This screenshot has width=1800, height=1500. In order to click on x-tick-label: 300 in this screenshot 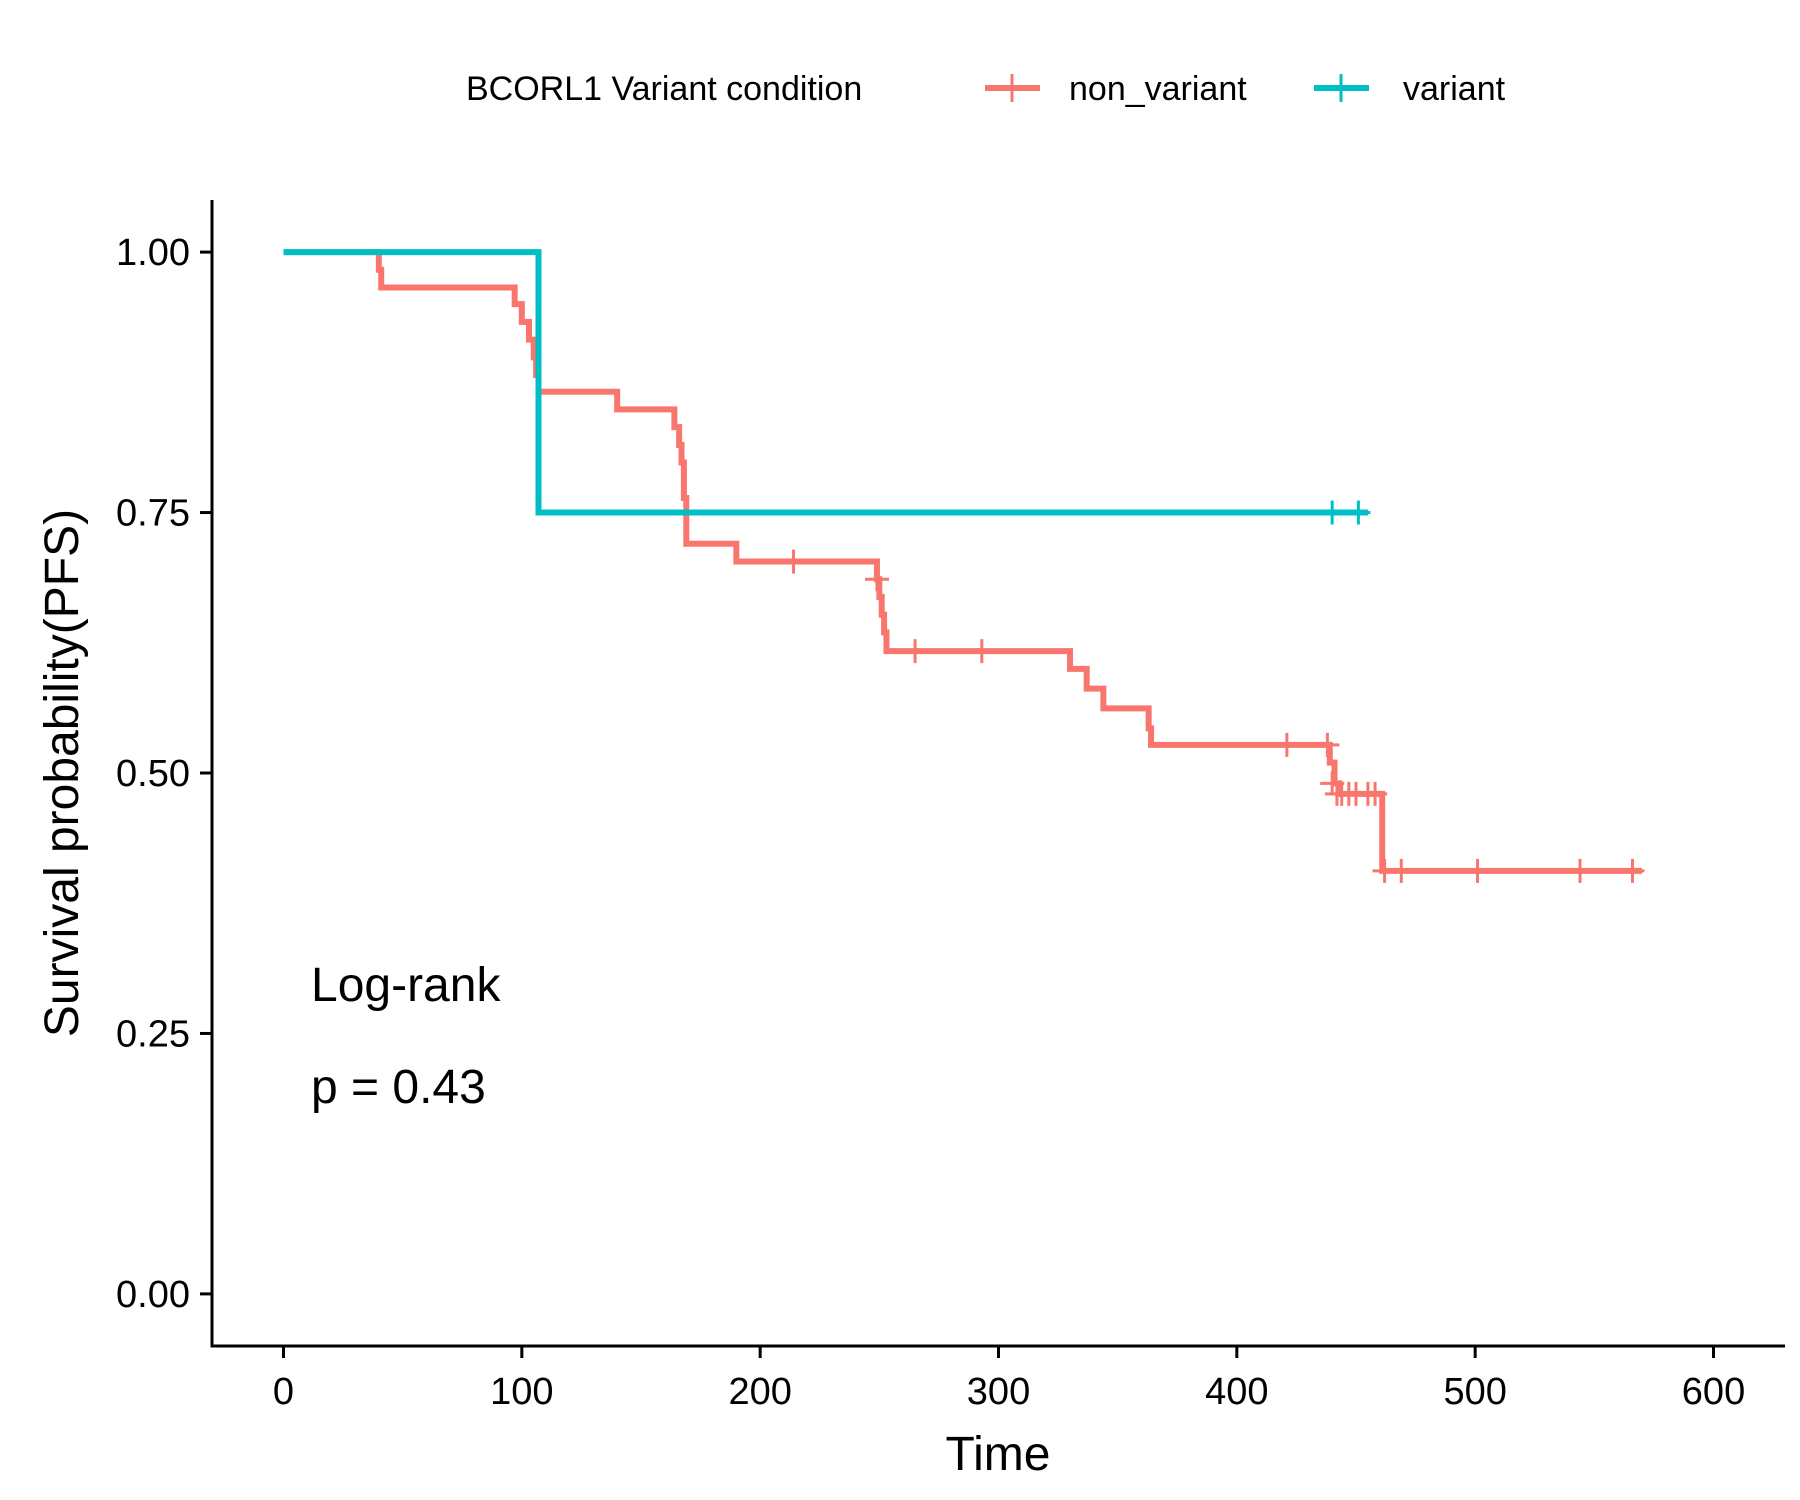, I will do `click(998, 1392)`.